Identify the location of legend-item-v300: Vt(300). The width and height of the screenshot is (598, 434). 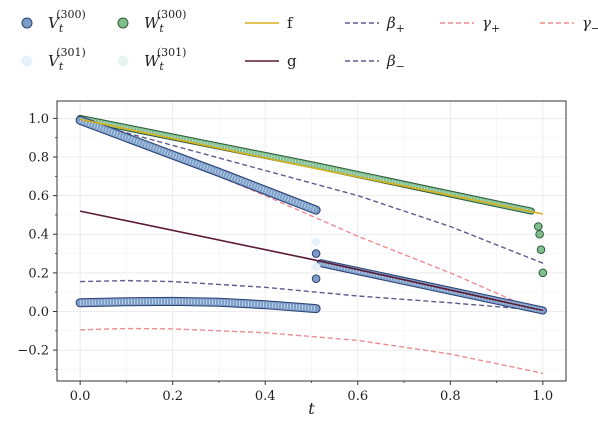
(53, 21).